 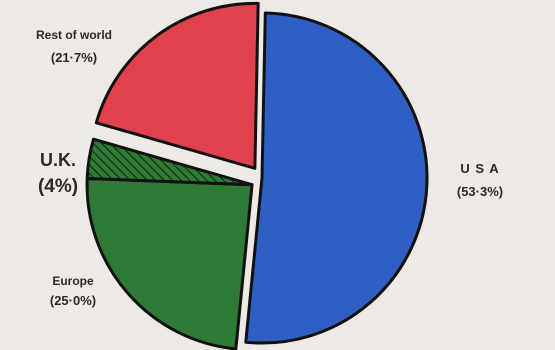 I want to click on label-europe: Europe (25·0%), so click(x=73, y=291).